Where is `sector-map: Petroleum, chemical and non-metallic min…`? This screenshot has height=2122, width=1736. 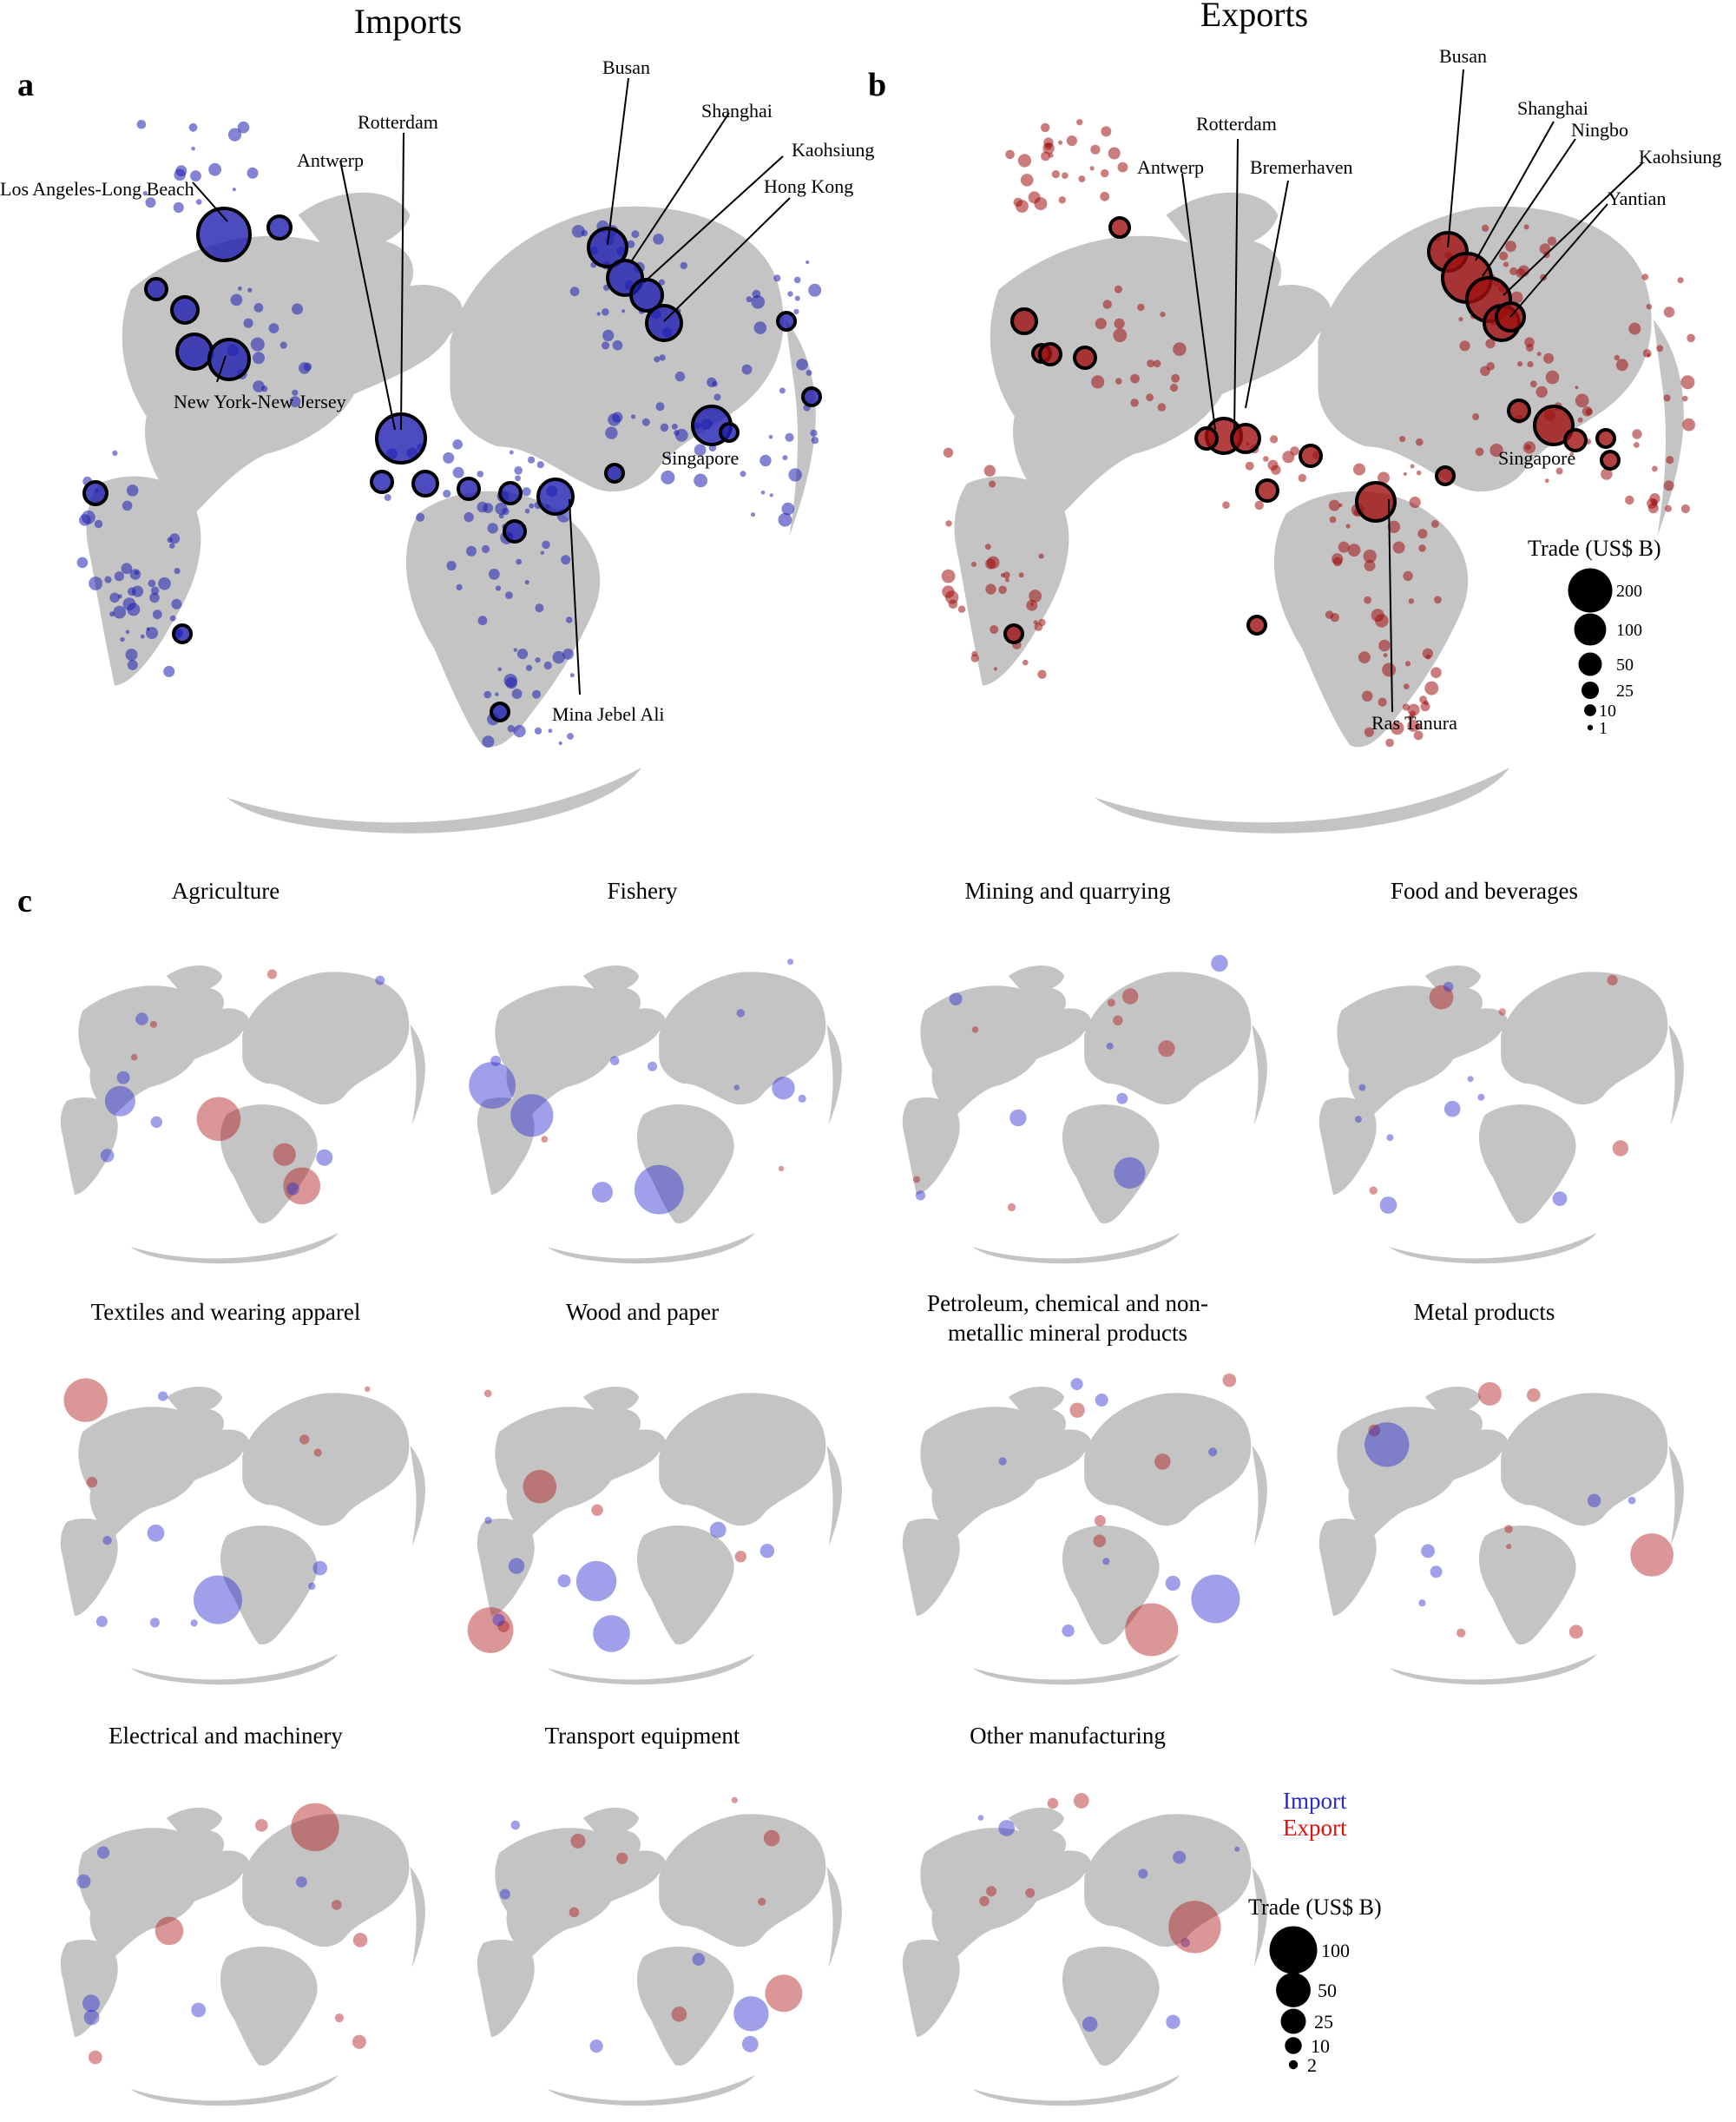
sector-map: Petroleum, chemical and non-metallic min… is located at coordinates (1084, 1487).